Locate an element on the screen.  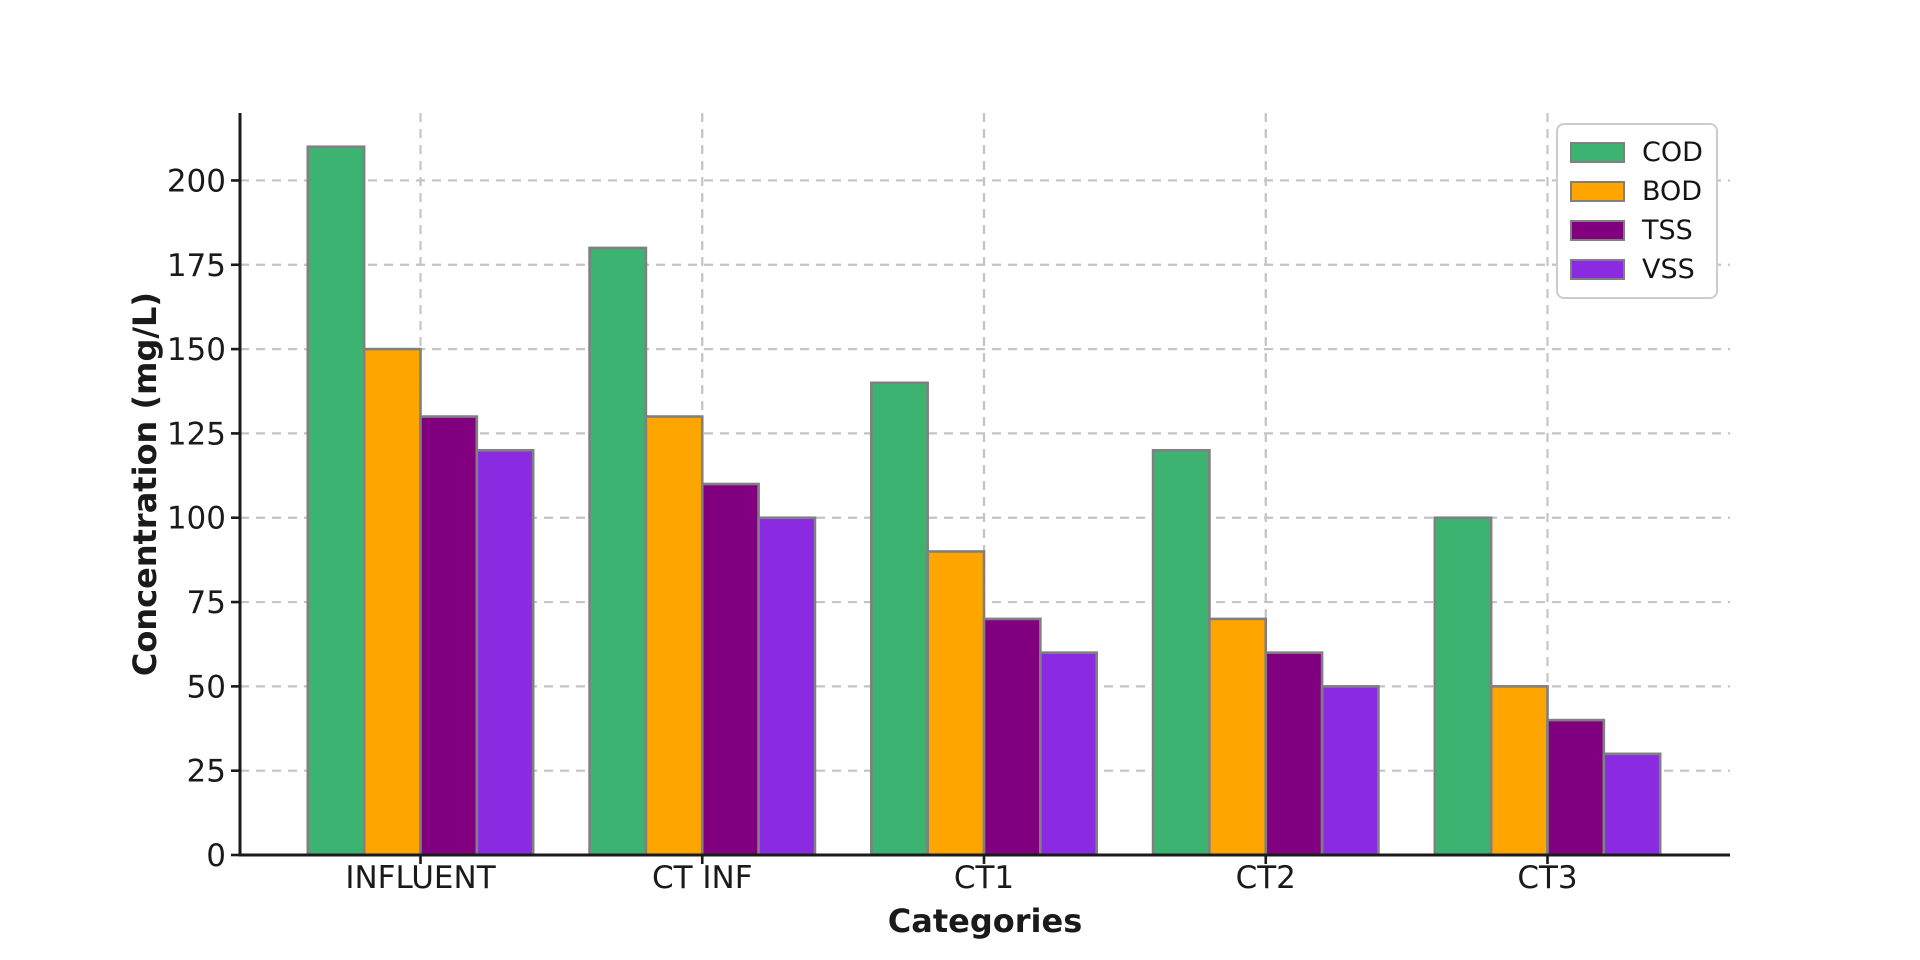
y-tick-label-75: 75 is located at coordinates (206, 603).